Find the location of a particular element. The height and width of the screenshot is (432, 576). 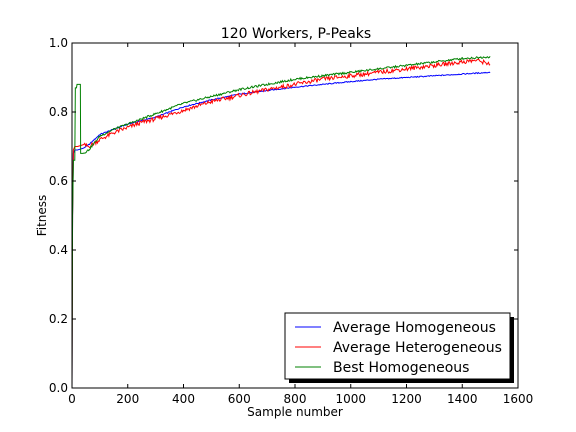

x-tick-label: 1000 is located at coordinates (350, 399).